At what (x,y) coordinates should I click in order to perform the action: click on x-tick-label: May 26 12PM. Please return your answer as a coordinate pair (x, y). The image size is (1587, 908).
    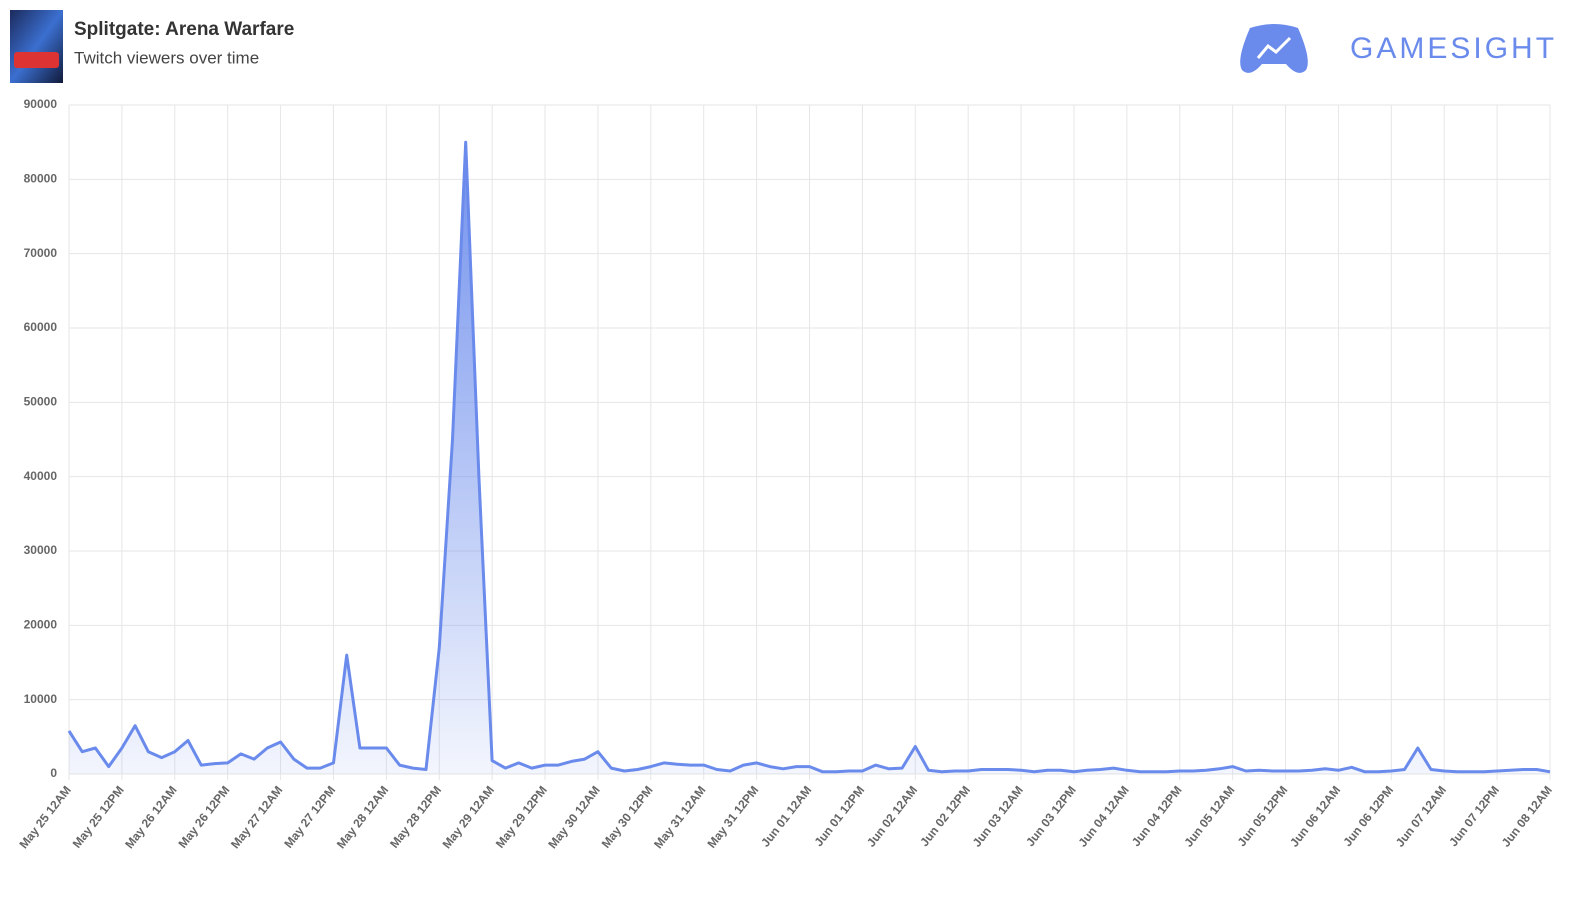
    Looking at the image, I should click on (204, 816).